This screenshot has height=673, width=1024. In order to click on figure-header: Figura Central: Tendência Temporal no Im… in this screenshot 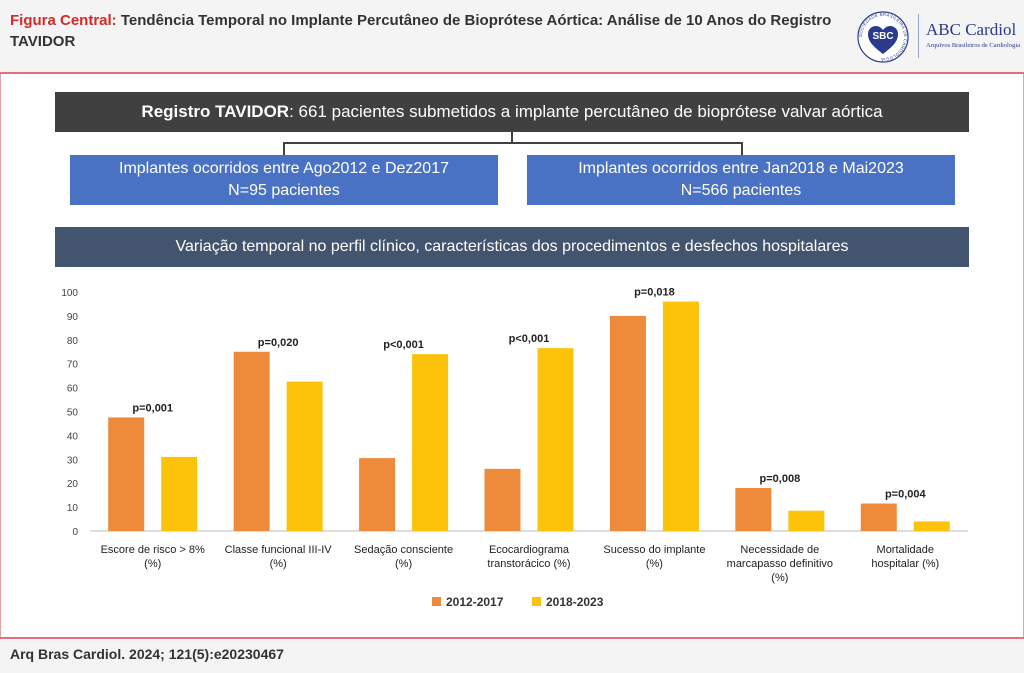, I will do `click(512, 37)`.